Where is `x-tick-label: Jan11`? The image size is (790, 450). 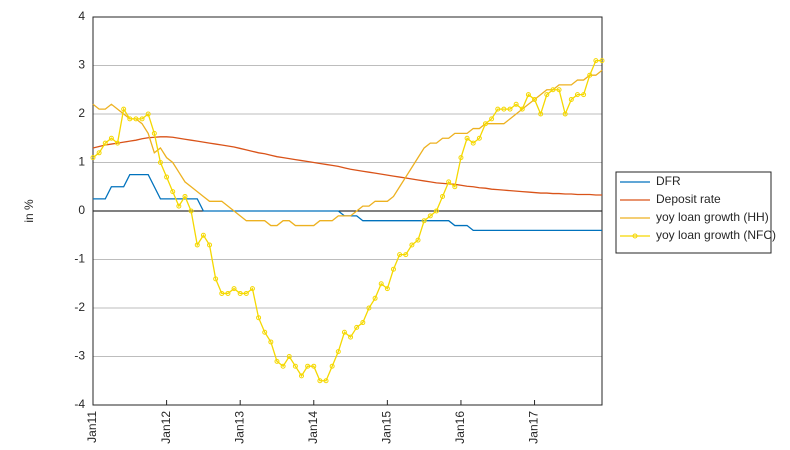 x-tick-label: Jan11 is located at coordinates (92, 427).